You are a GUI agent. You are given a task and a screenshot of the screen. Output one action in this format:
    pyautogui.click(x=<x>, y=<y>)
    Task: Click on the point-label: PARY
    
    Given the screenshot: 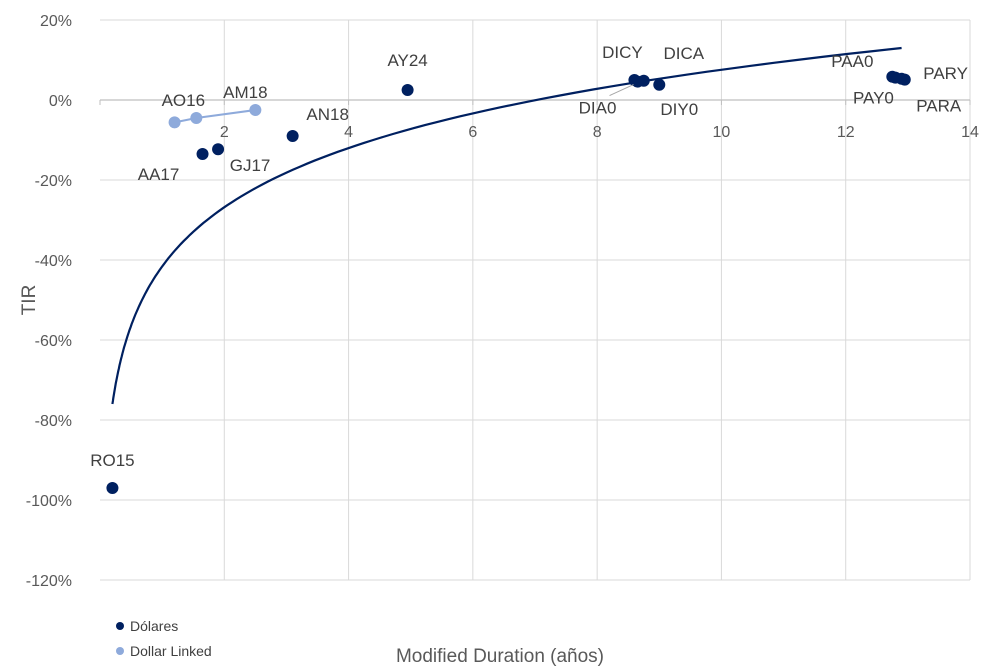 What is the action you would take?
    pyautogui.click(x=945, y=73)
    